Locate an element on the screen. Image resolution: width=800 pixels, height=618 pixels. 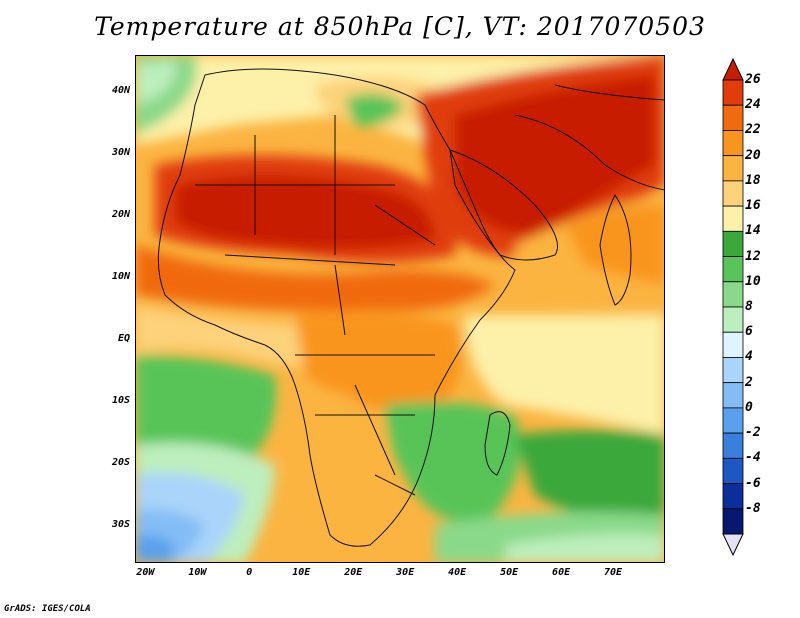
lon-tick-label: 70E is located at coordinates (613, 572).